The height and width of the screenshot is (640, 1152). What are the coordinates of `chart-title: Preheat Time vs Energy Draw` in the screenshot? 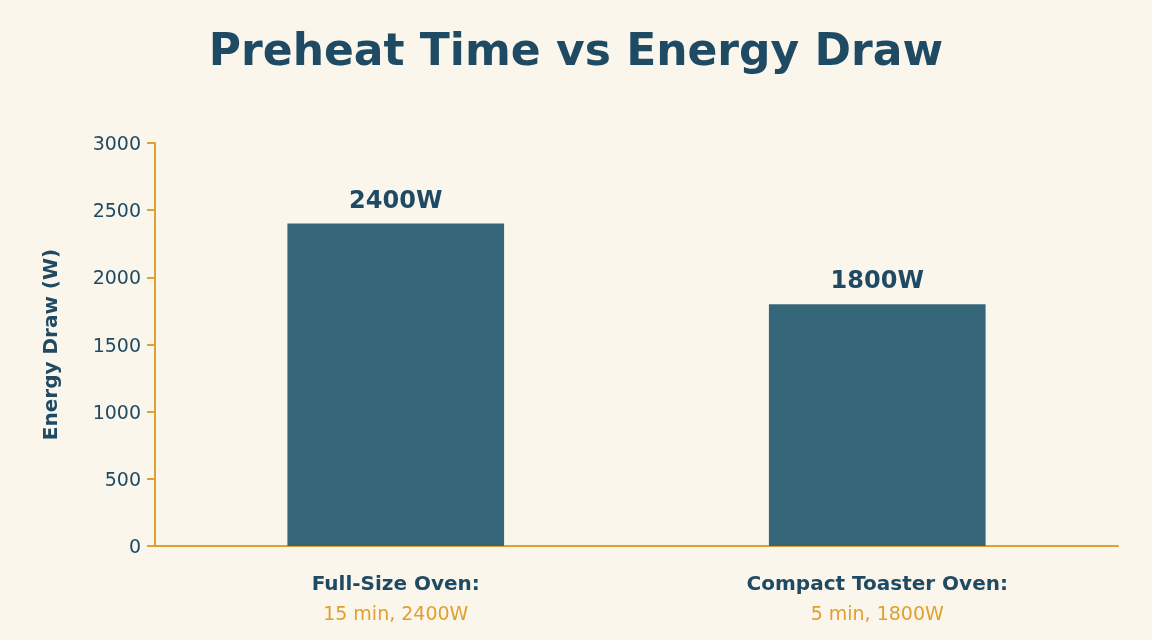 It's located at (576, 49).